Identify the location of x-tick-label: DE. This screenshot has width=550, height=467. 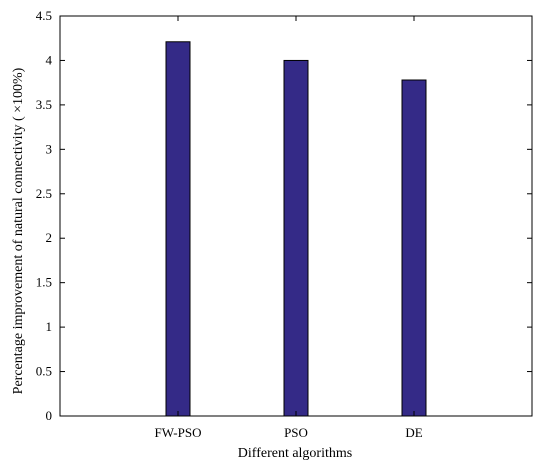
(413, 432).